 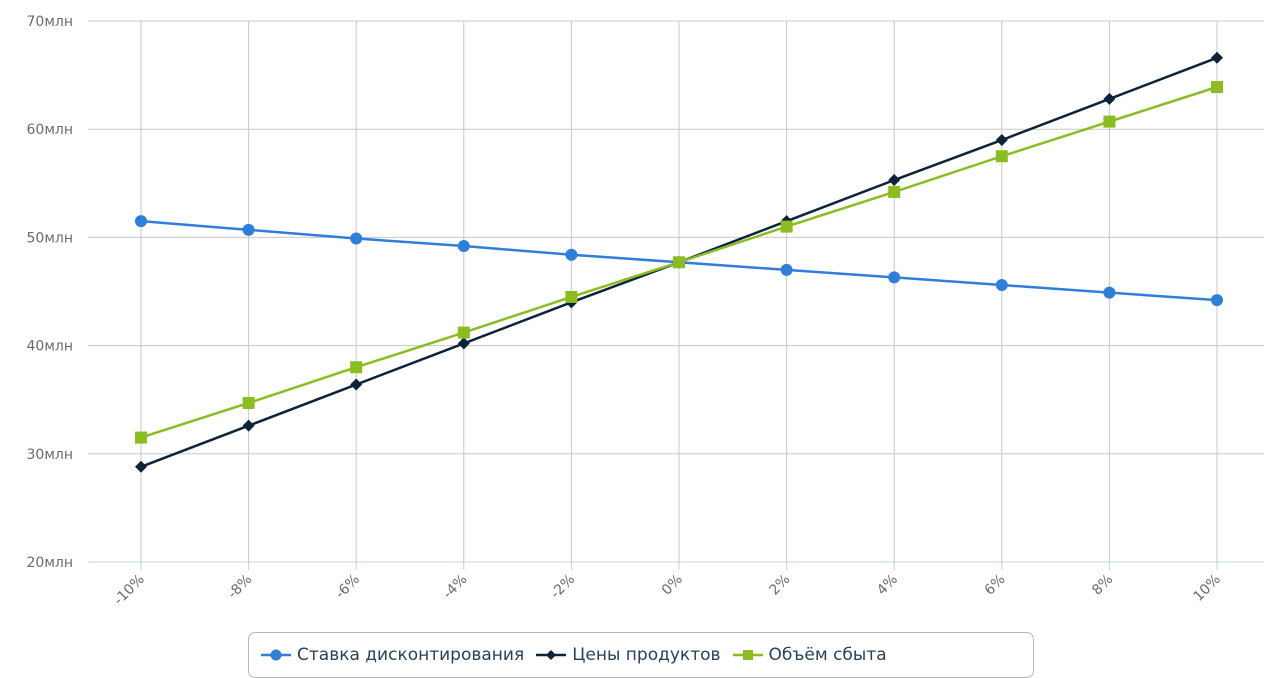 I want to click on x-tick-label: 4%, so click(x=887, y=585).